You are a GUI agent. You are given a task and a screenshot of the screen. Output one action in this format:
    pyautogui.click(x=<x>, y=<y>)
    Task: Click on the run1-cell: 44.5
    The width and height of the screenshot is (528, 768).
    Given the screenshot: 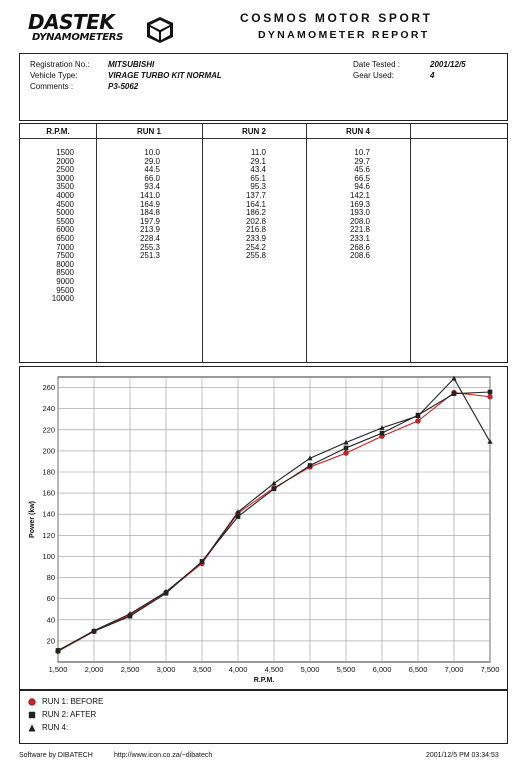 What is the action you would take?
    pyautogui.click(x=152, y=170)
    